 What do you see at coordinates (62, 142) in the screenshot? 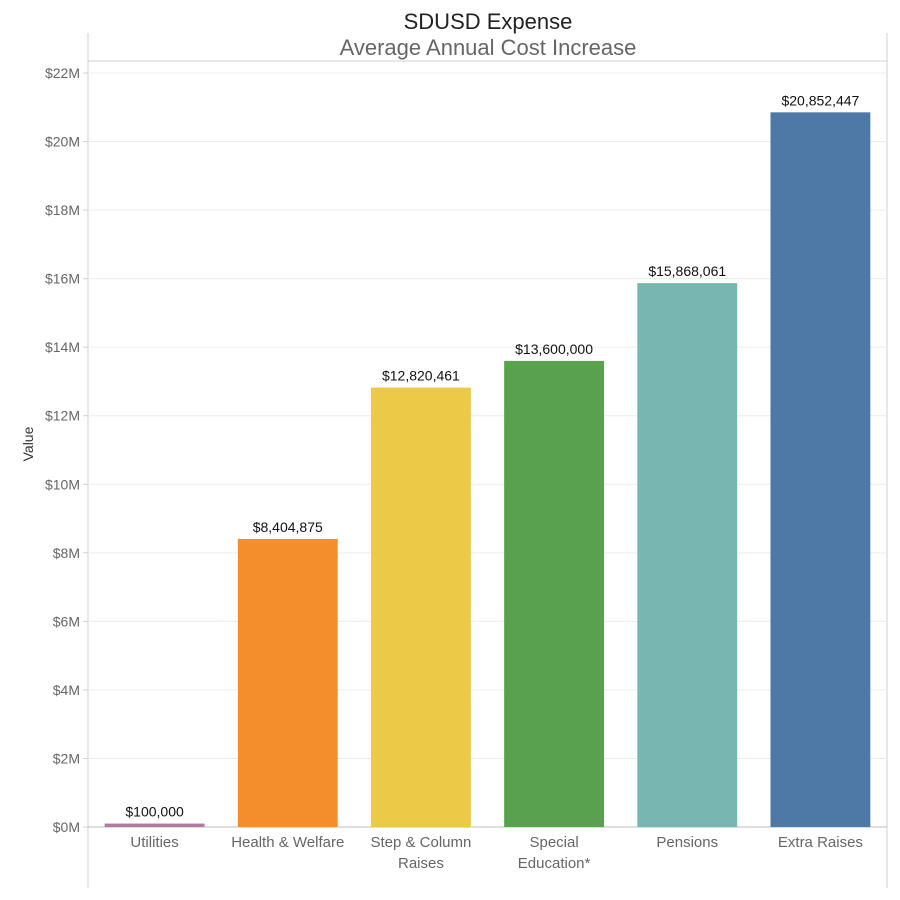
I see `y-tick-label: $20M` at bounding box center [62, 142].